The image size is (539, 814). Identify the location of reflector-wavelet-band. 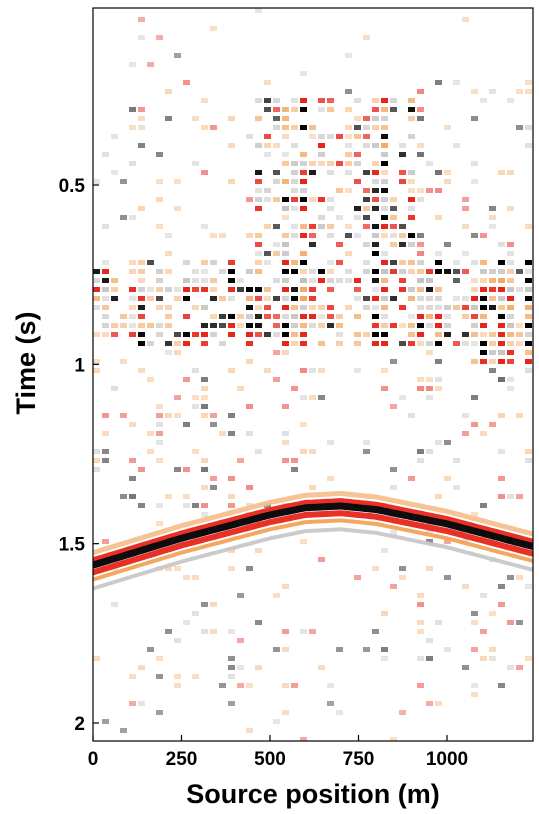
(313, 530).